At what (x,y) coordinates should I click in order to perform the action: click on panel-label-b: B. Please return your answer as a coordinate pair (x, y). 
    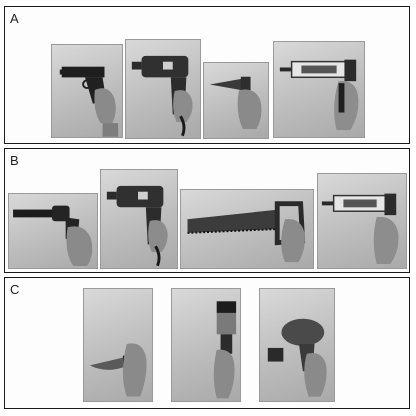
    Looking at the image, I should click on (14, 160).